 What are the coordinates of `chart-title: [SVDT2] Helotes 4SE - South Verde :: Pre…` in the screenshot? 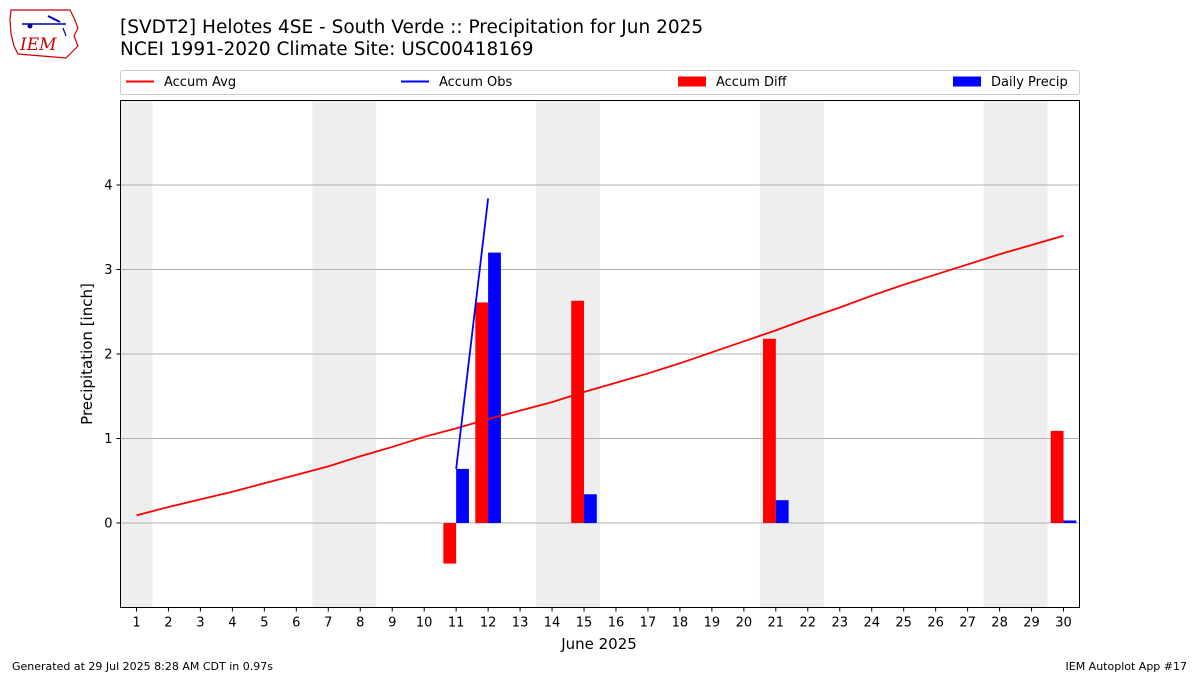 It's located at (411, 39).